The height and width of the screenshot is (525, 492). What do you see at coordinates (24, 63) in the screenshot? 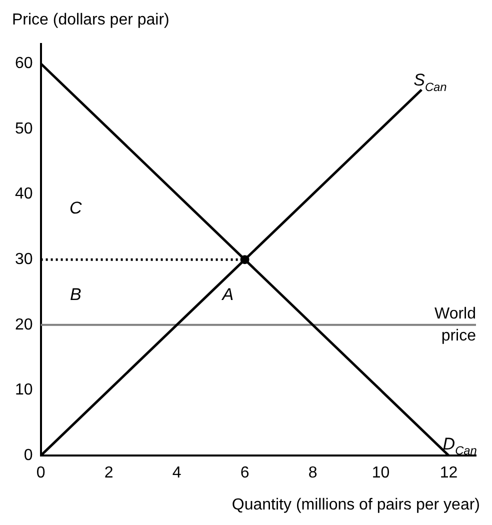
I see `y-tick-label: 60` at bounding box center [24, 63].